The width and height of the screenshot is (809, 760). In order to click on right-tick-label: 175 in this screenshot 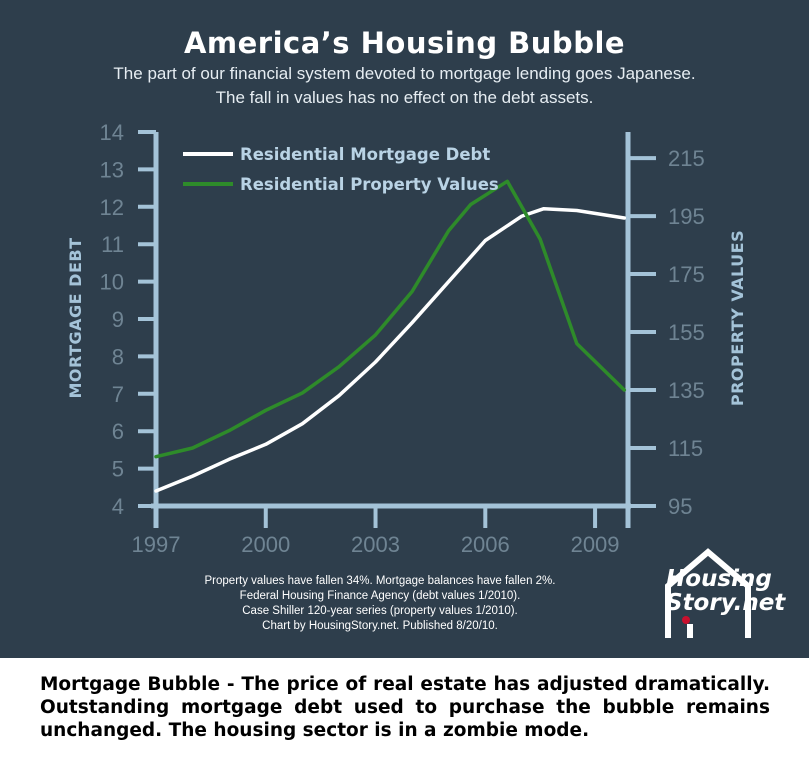, I will do `click(686, 274)`.